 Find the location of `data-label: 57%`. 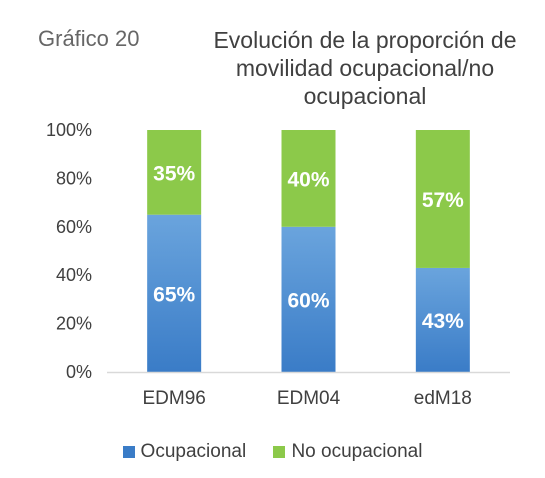

data-label: 57% is located at coordinates (443, 200).